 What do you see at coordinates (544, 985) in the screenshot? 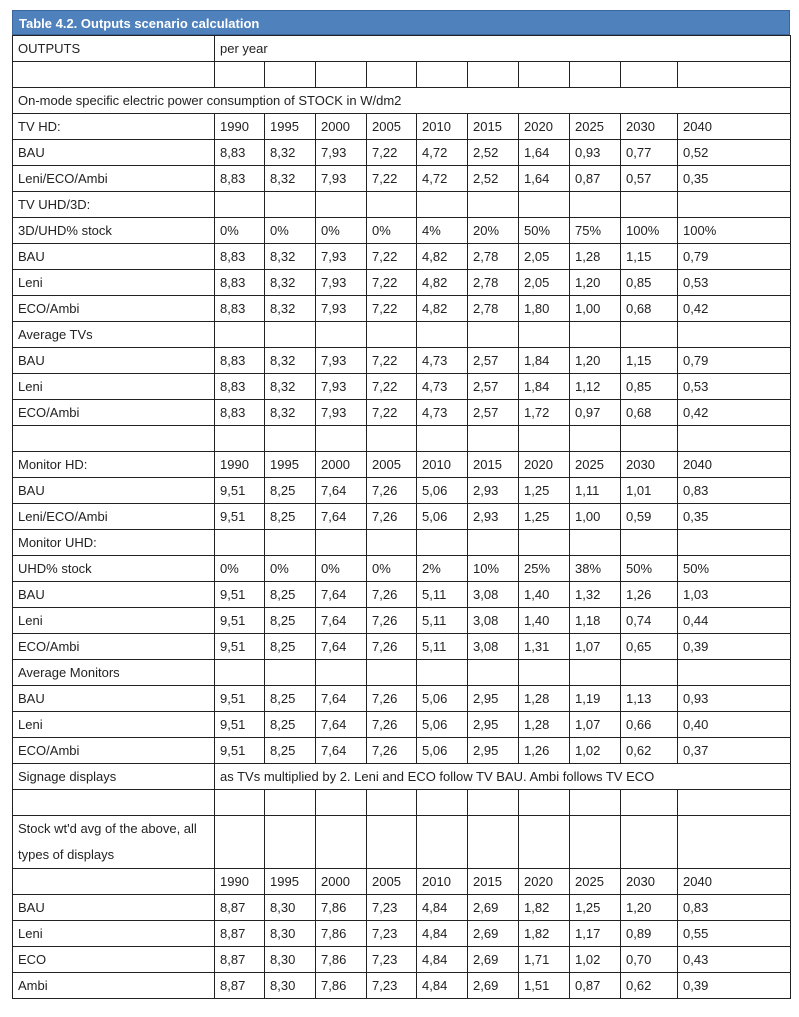
I see `cell: 1,51` at bounding box center [544, 985].